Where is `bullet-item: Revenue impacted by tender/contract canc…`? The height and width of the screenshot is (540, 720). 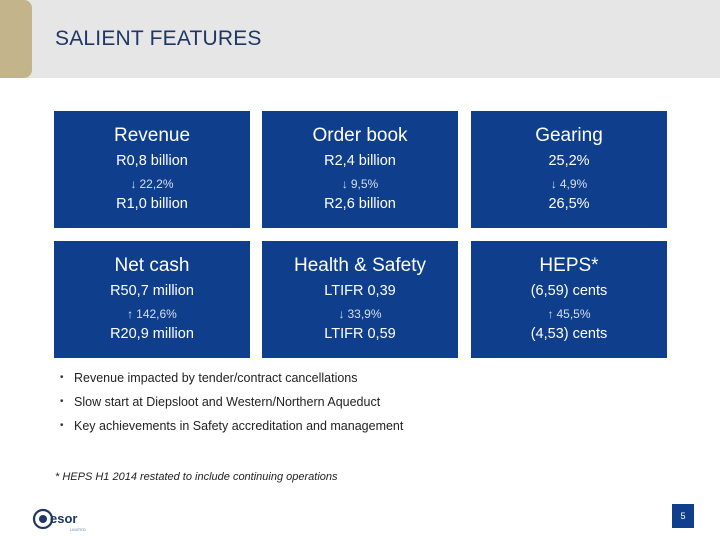
bullet-item: Revenue impacted by tender/contract canc… is located at coordinates (231, 380).